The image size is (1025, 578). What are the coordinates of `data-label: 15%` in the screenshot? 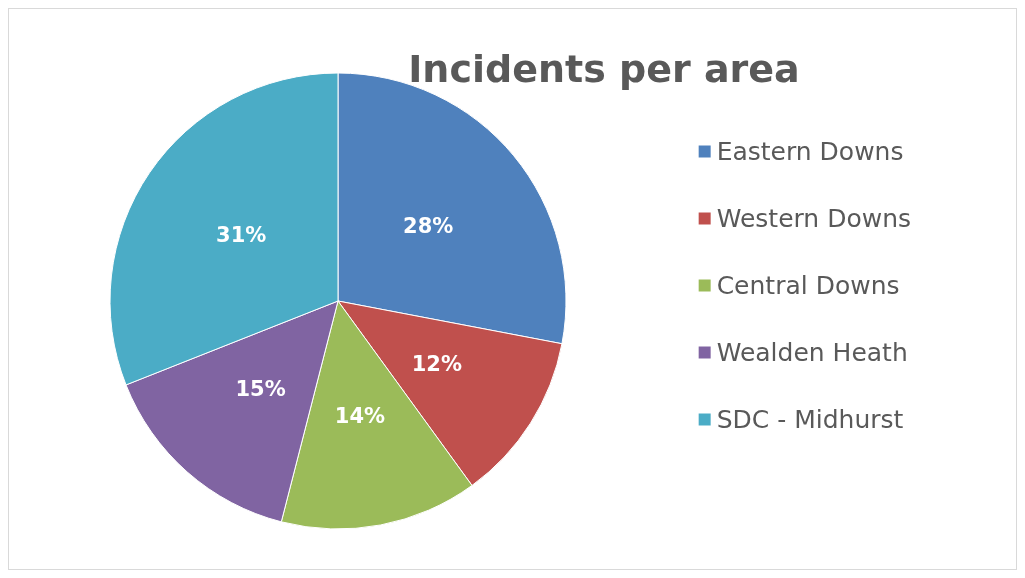 It's located at (260, 388).